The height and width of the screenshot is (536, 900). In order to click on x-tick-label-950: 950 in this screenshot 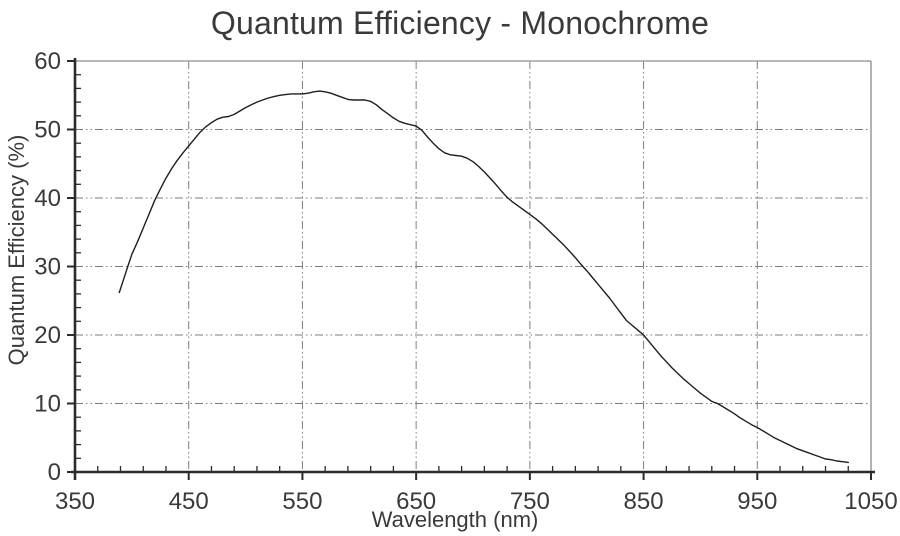, I will do `click(757, 501)`.